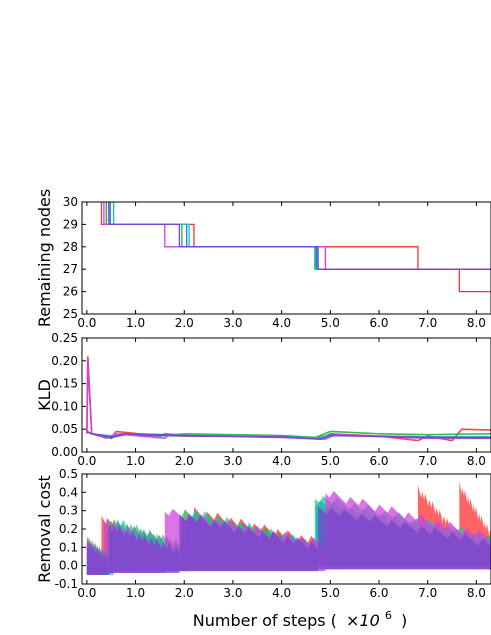 The height and width of the screenshot is (635, 491). I want to click on y-tick-label: 27, so click(70, 269).